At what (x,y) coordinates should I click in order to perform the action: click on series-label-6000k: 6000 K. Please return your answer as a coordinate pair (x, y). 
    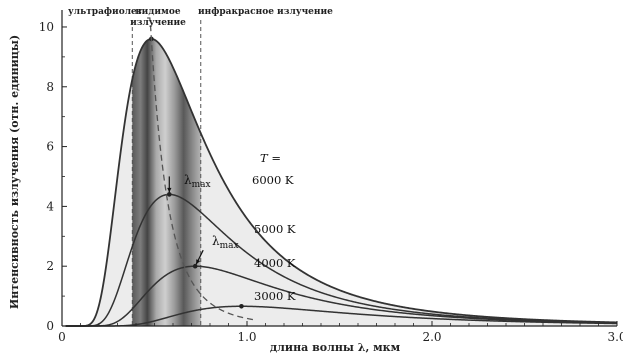
    Looking at the image, I should click on (273, 180).